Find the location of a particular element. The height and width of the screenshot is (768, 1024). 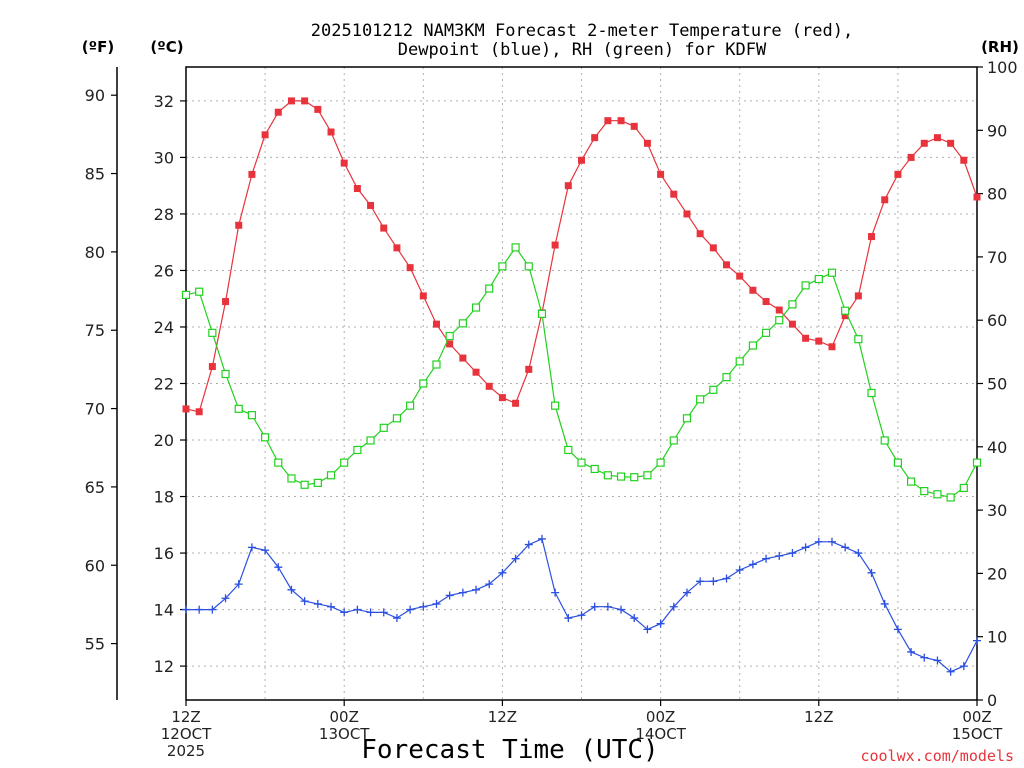

celsius-tick-label: 20 is located at coordinates (164, 440).